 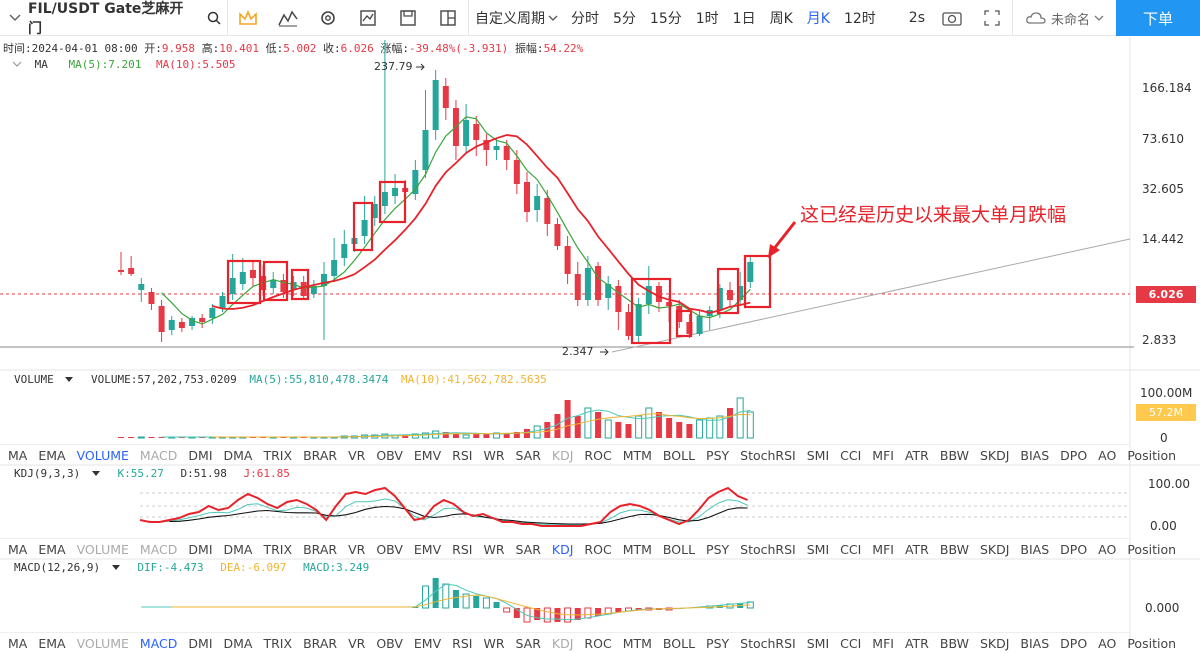 What do you see at coordinates (368, 18) in the screenshot?
I see `chart-style-icon` at bounding box center [368, 18].